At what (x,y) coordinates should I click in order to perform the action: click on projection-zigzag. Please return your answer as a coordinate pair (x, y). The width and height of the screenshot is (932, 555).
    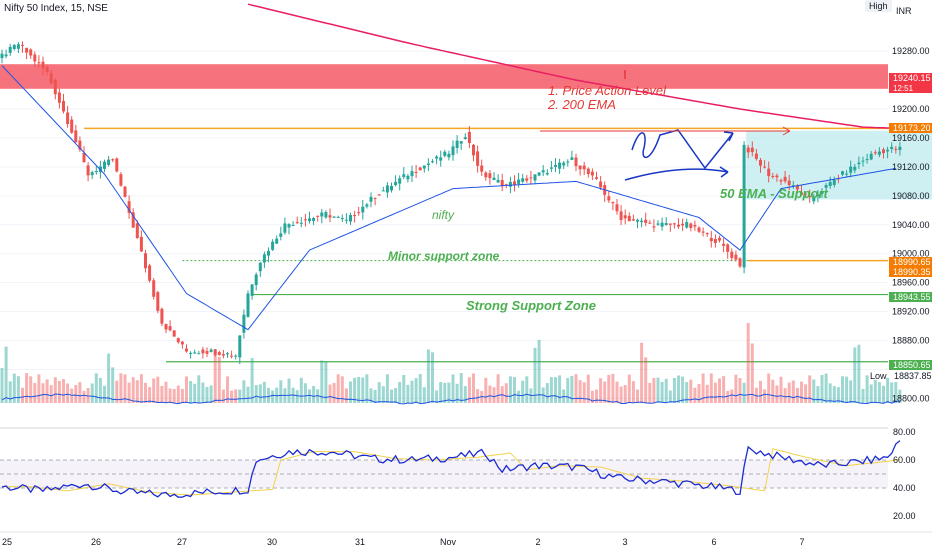
    Looking at the image, I should click on (682, 149).